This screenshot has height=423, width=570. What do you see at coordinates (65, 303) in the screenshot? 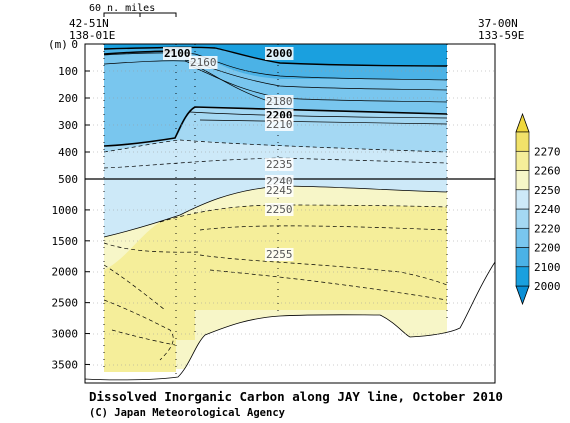
I see `y-tick-label: 2500` at bounding box center [65, 303].